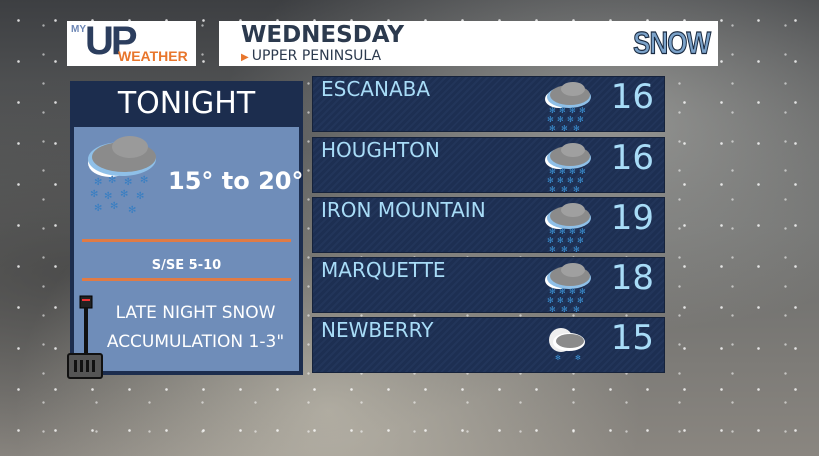 The image size is (819, 456). I want to click on city-row: MARQUETTE ✻ ✻ ✻ ✻ ✻ ✻ ✻ ✻ ✻ ✻ ✻ 18, so click(488, 286).